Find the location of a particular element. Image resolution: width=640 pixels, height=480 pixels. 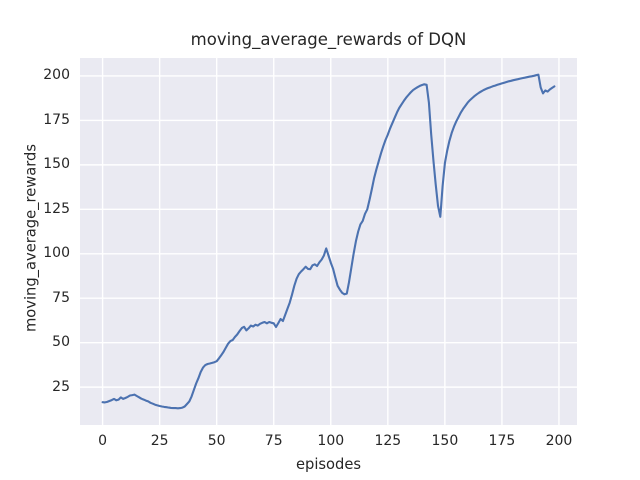

y-tick-label: 150 is located at coordinates (56, 164).